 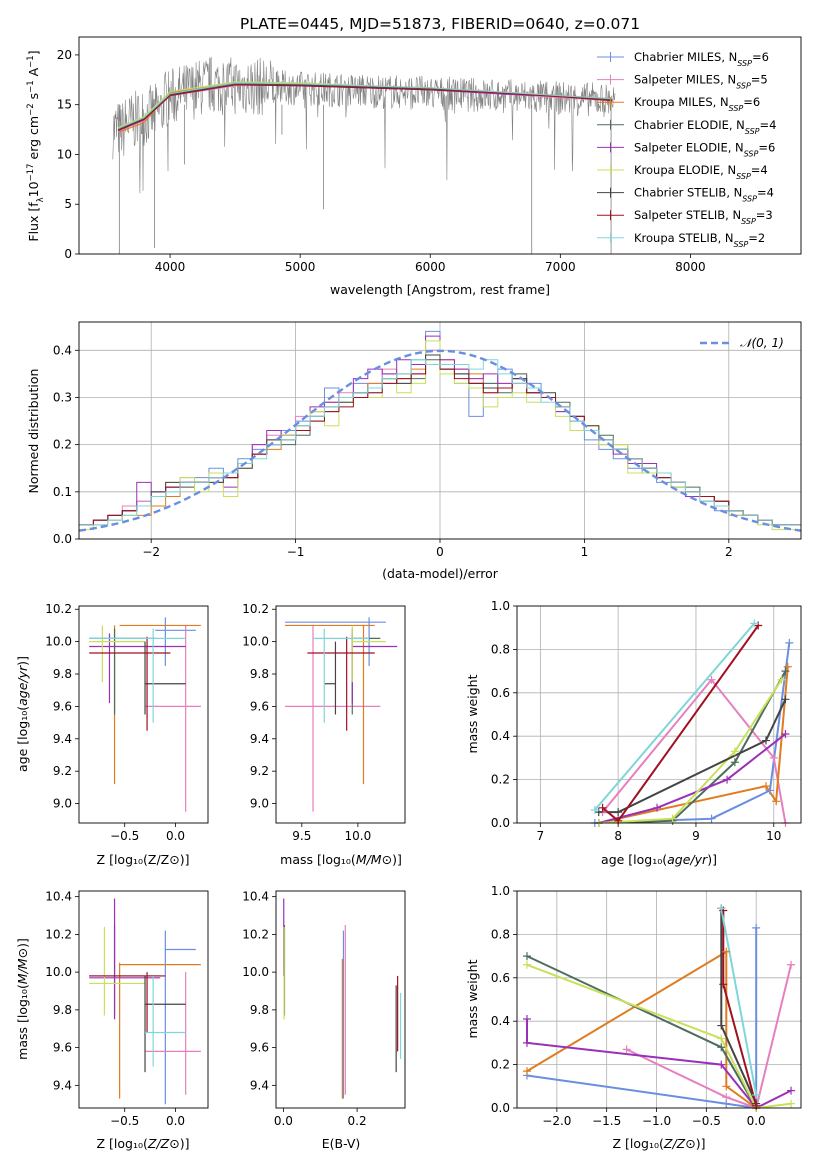 What do you see at coordinates (472, 998) in the screenshot?
I see `mw-z-y-axis-label: mass weight` at bounding box center [472, 998].